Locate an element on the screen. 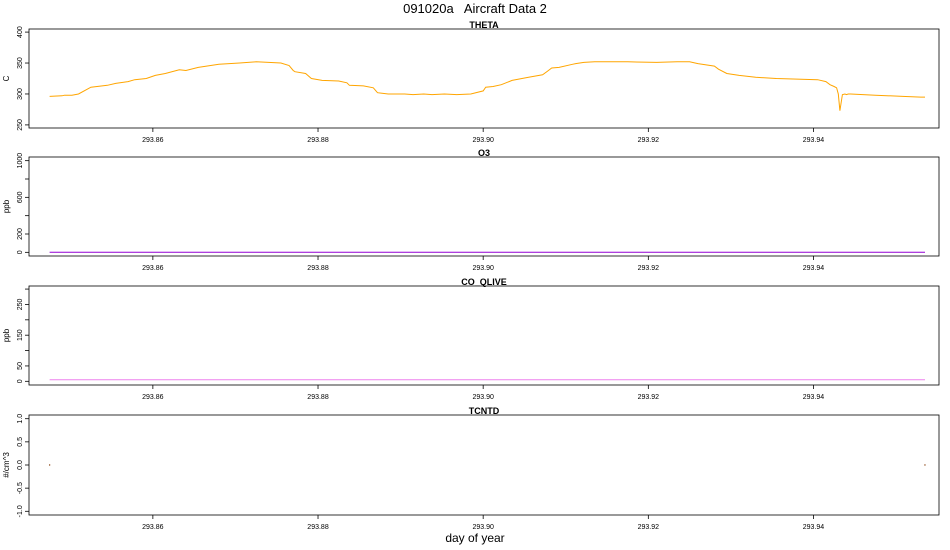 The image size is (950, 550). panel-title-2: CO_QLIVE is located at coordinates (484, 282).